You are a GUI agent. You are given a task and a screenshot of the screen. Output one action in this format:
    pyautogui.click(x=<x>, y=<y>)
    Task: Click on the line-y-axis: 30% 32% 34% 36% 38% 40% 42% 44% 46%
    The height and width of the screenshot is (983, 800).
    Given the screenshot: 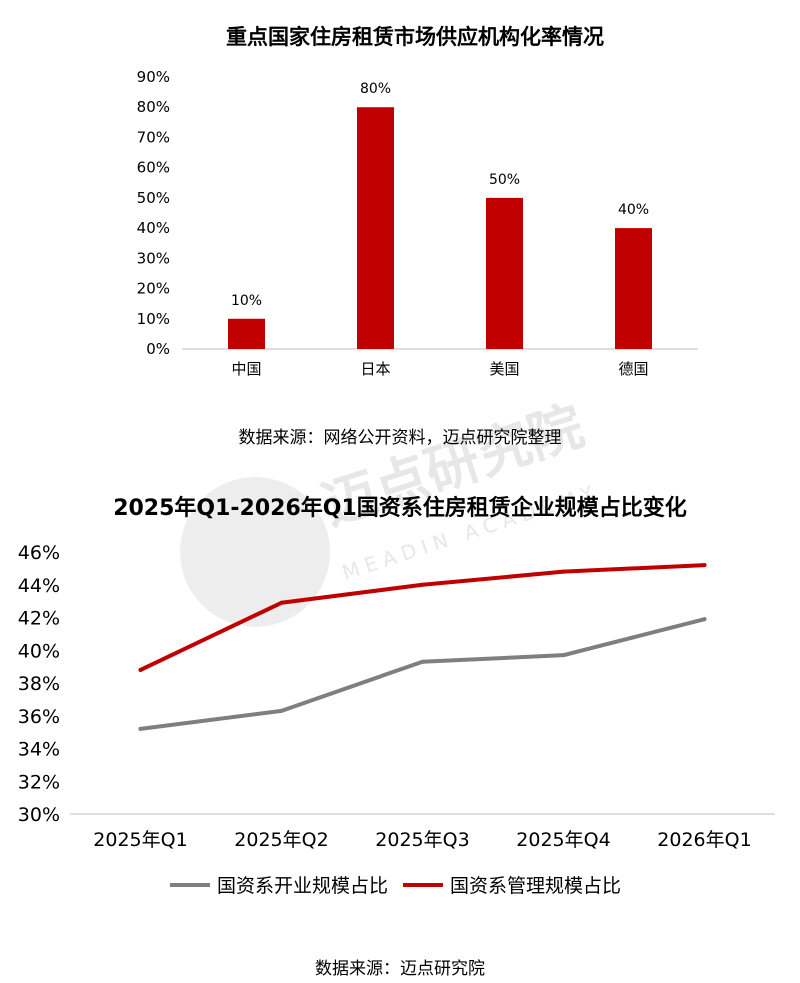 What is the action you would take?
    pyautogui.click(x=39, y=684)
    